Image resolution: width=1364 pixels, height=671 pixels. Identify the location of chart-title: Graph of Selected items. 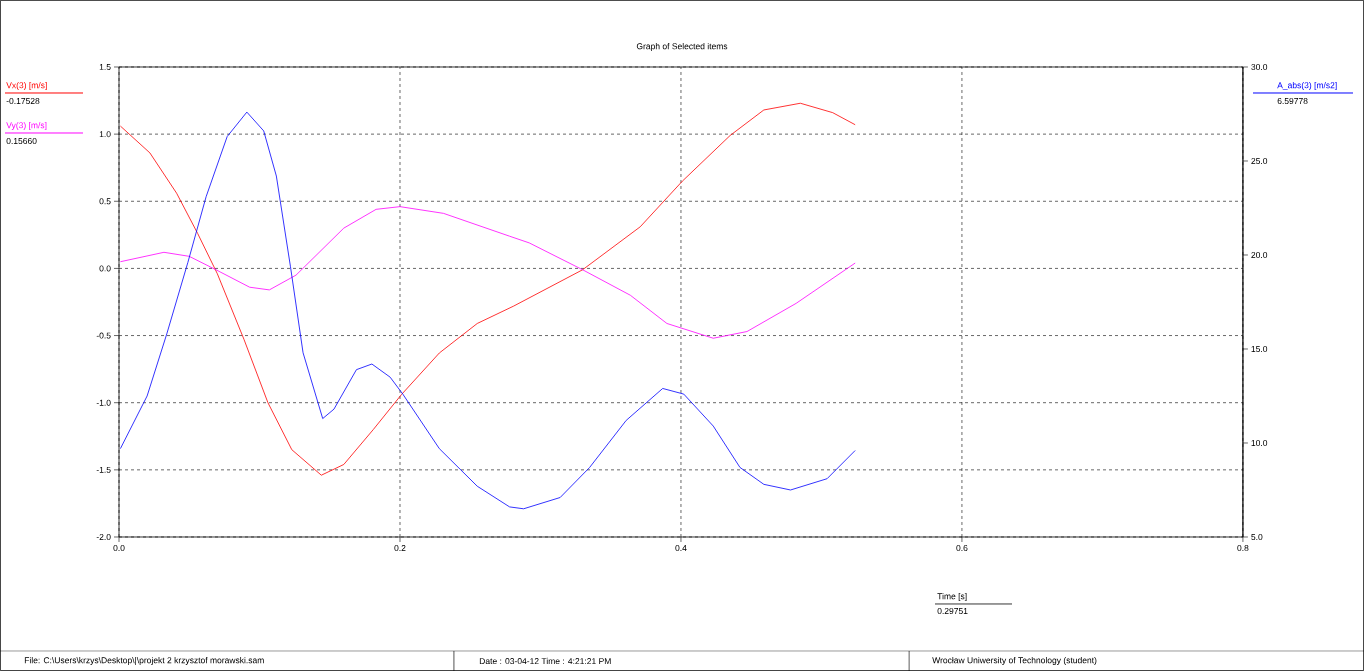
(682, 47).